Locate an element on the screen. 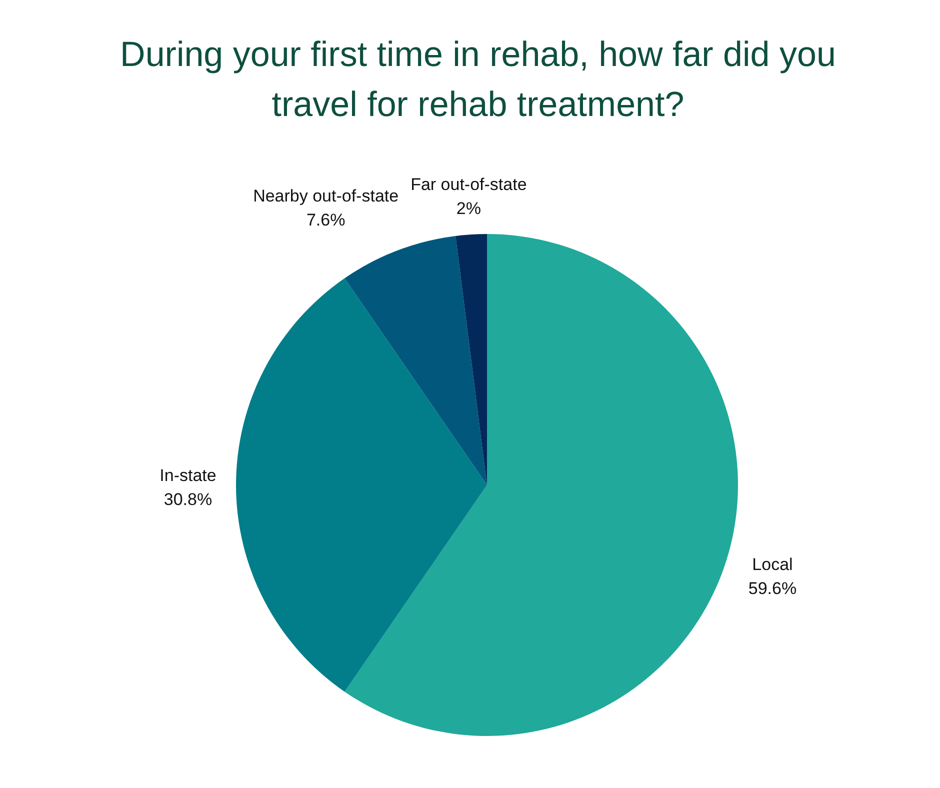 Image resolution: width=940 pixels, height=788 pixels. slice-label: In-state is located at coordinates (188, 475).